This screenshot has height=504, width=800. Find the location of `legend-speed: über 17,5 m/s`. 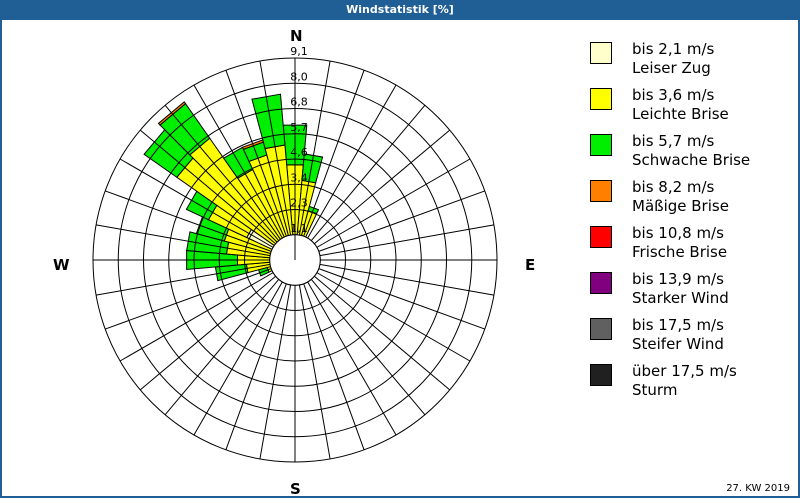

legend-speed: über 17,5 m/s is located at coordinates (684, 371).